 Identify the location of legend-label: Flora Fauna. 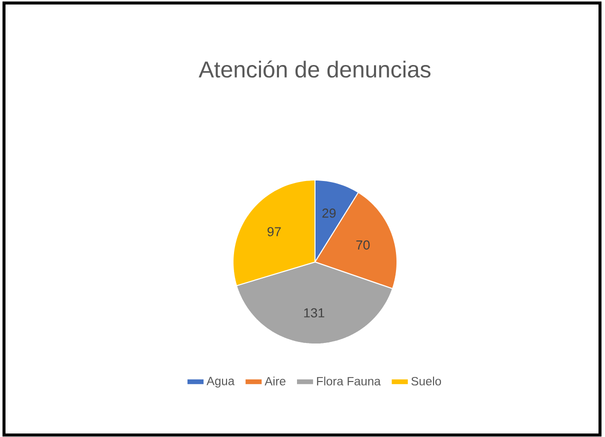
(349, 381).